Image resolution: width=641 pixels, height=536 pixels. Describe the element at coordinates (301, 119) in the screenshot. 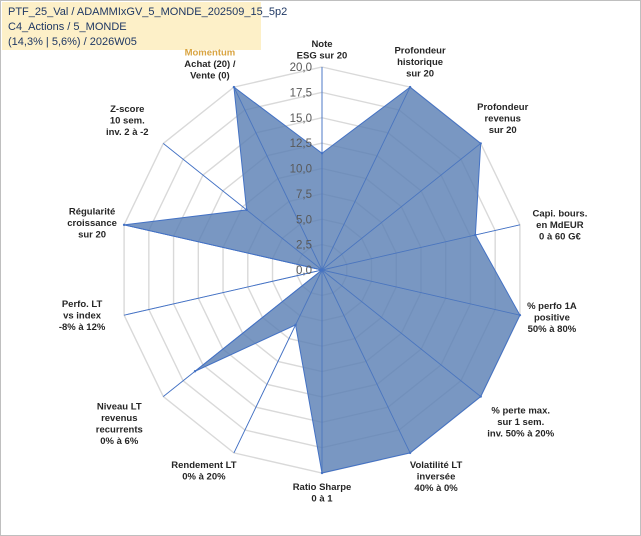

I see `tick-label: 15,0` at that location.